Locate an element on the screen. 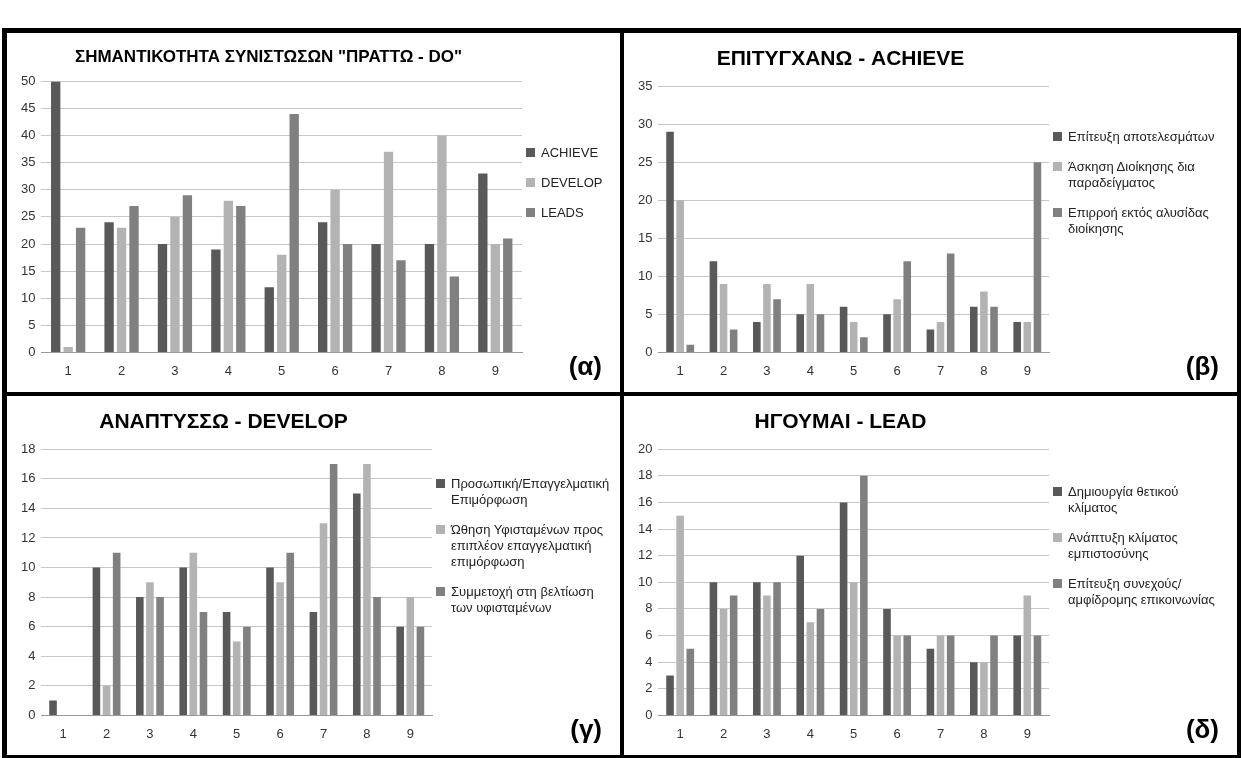  y-tick-label: 50 is located at coordinates (28, 80).